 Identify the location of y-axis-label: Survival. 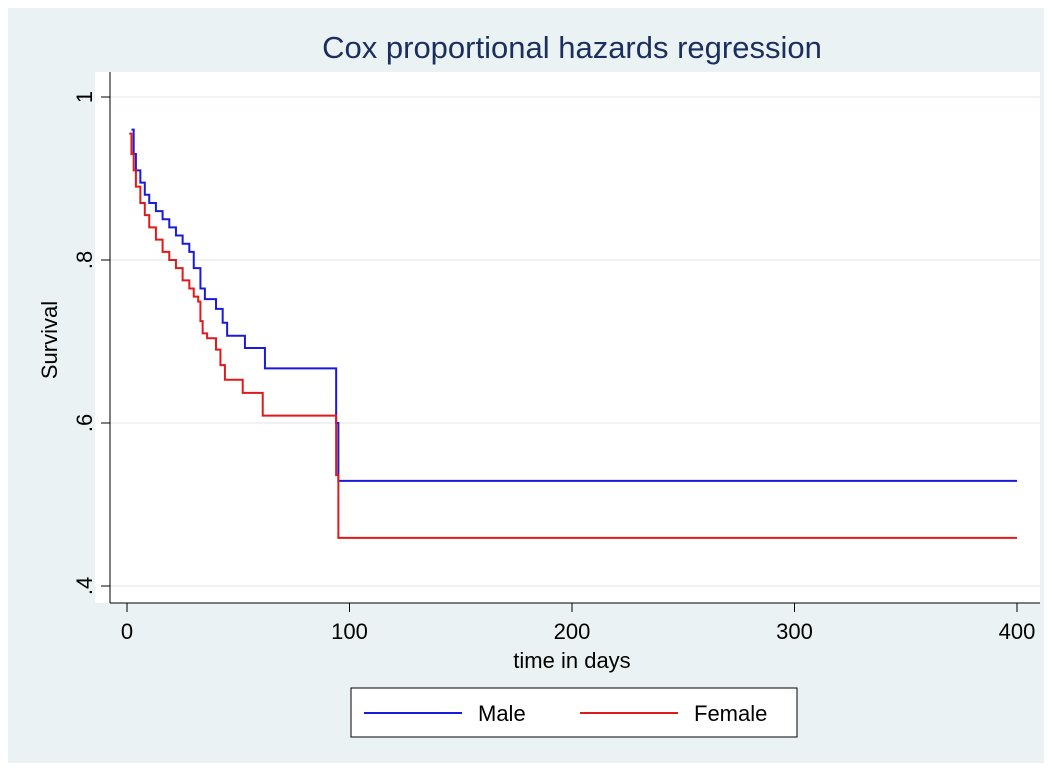
(49, 340).